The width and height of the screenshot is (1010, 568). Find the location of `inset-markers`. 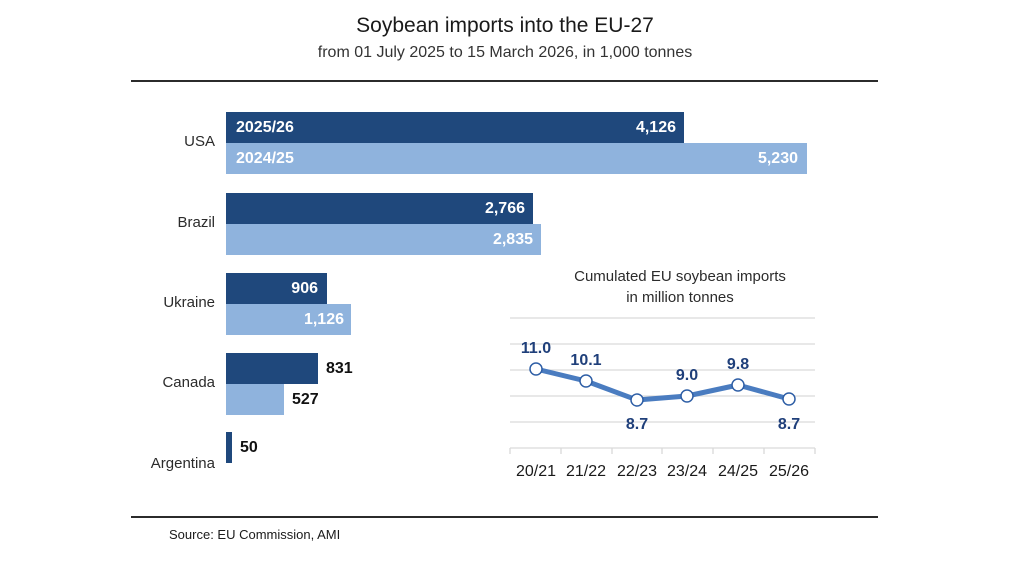

inset-markers is located at coordinates (662, 384).